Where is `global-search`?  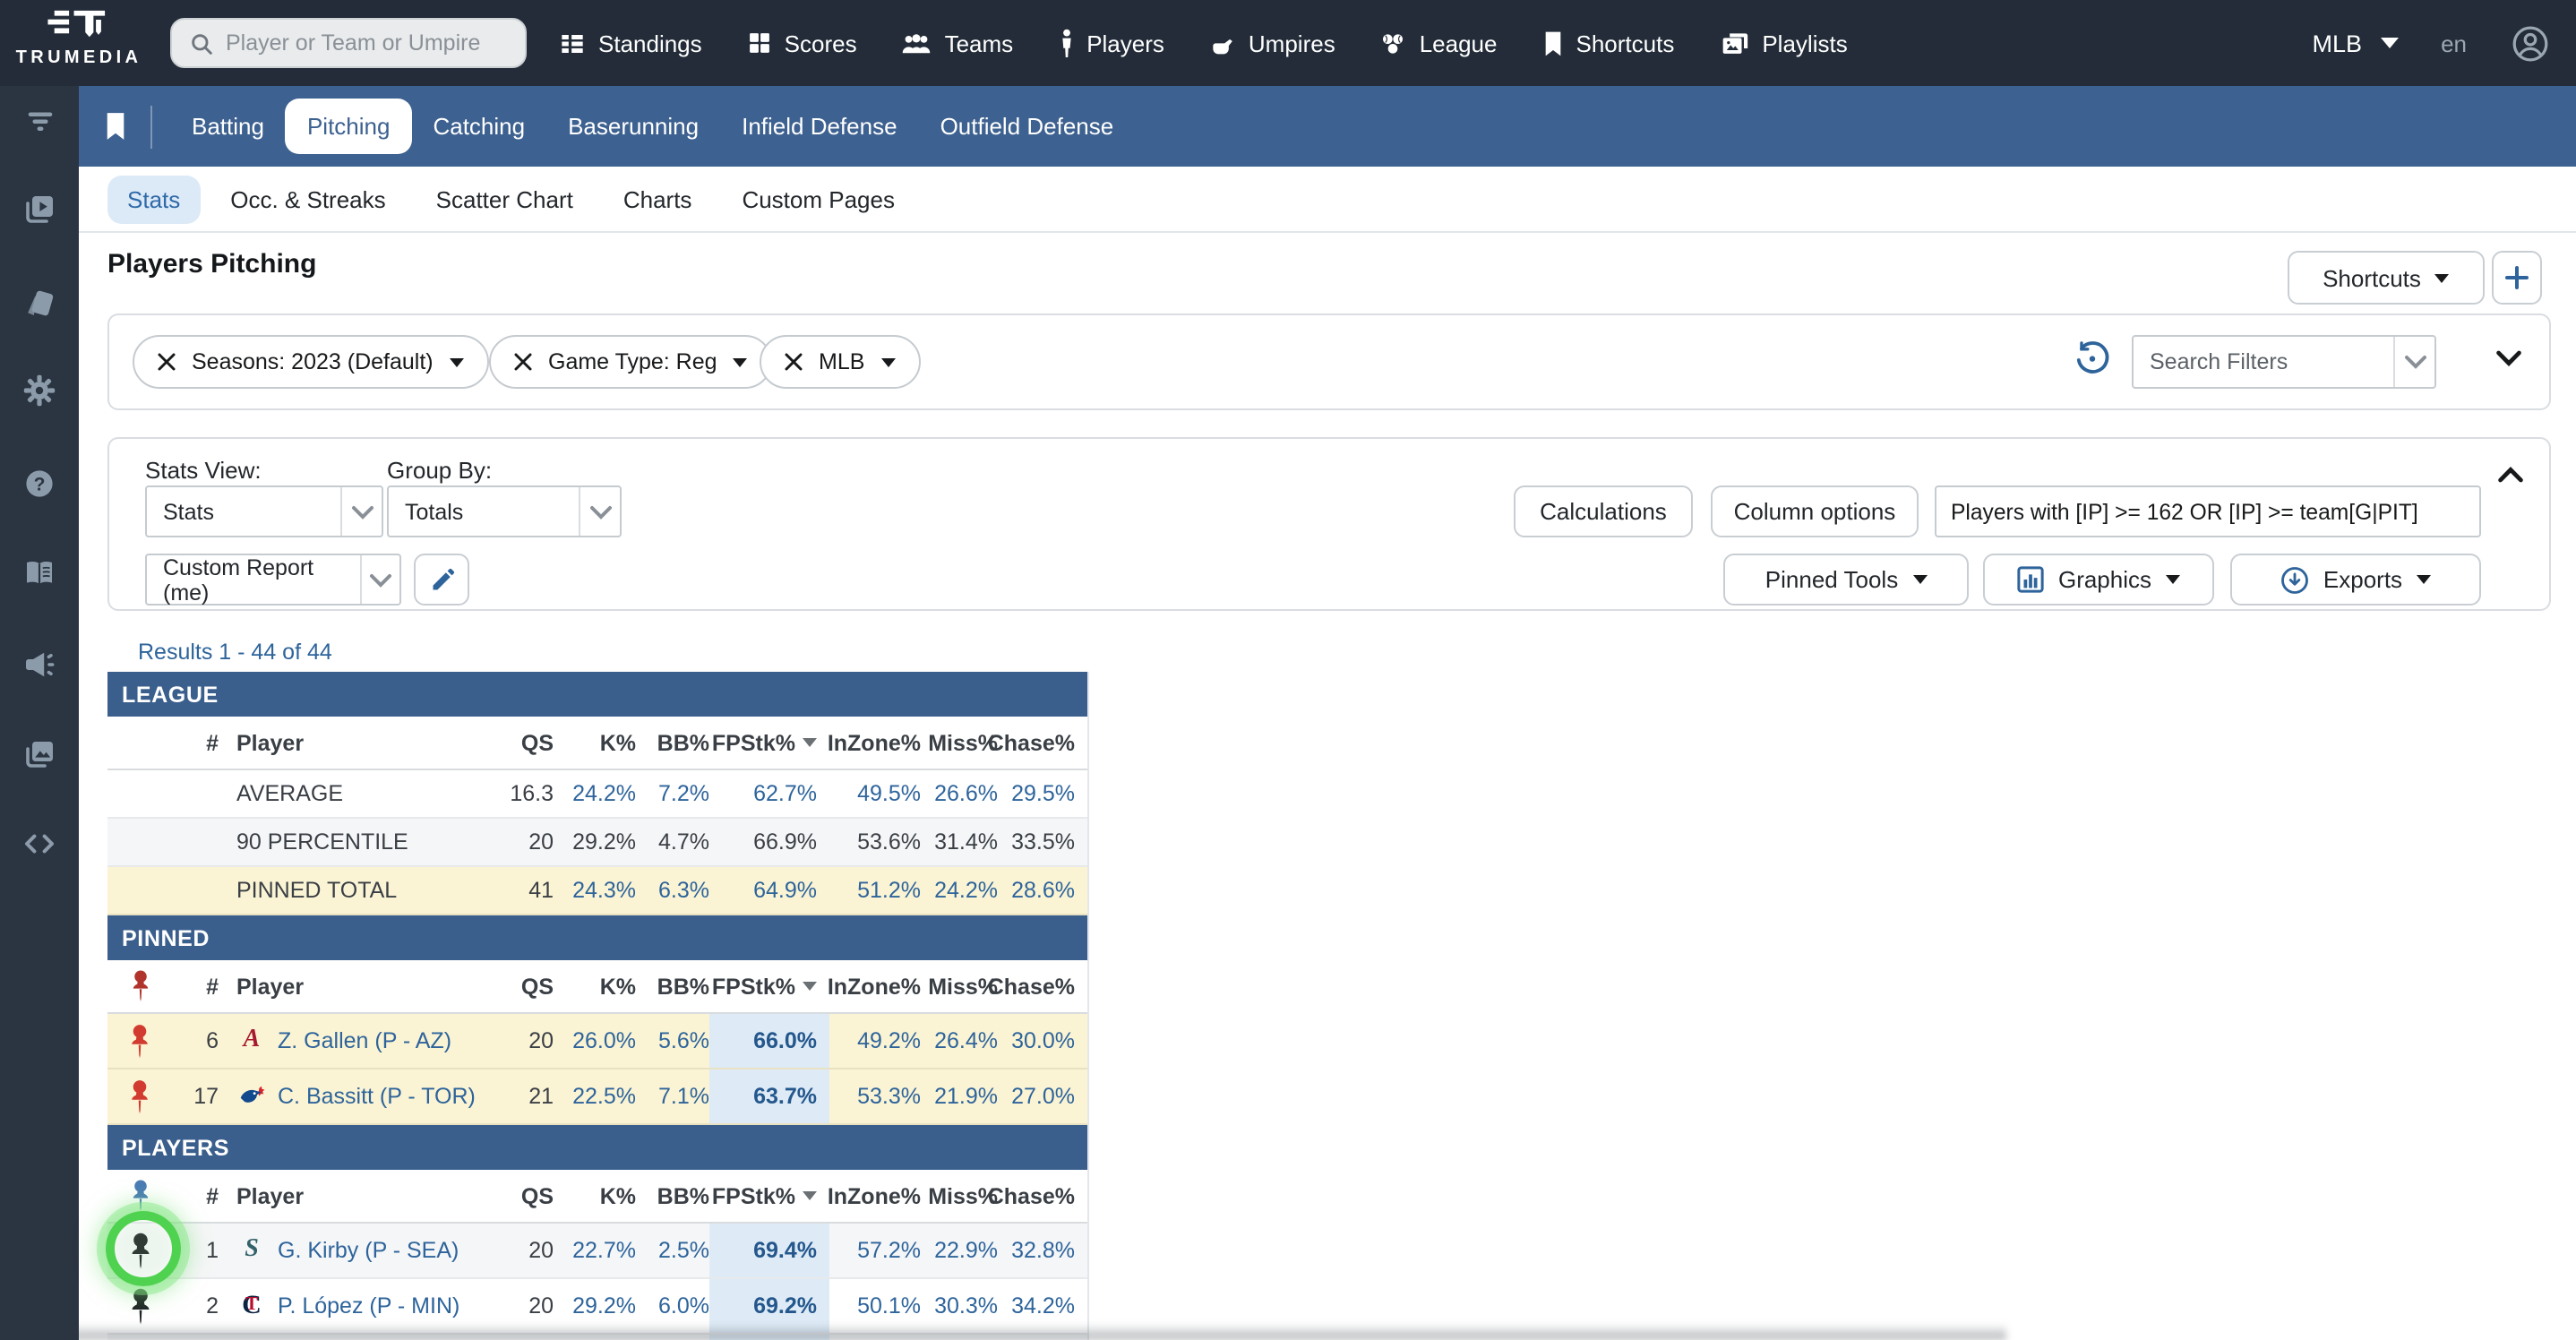 global-search is located at coordinates (348, 43).